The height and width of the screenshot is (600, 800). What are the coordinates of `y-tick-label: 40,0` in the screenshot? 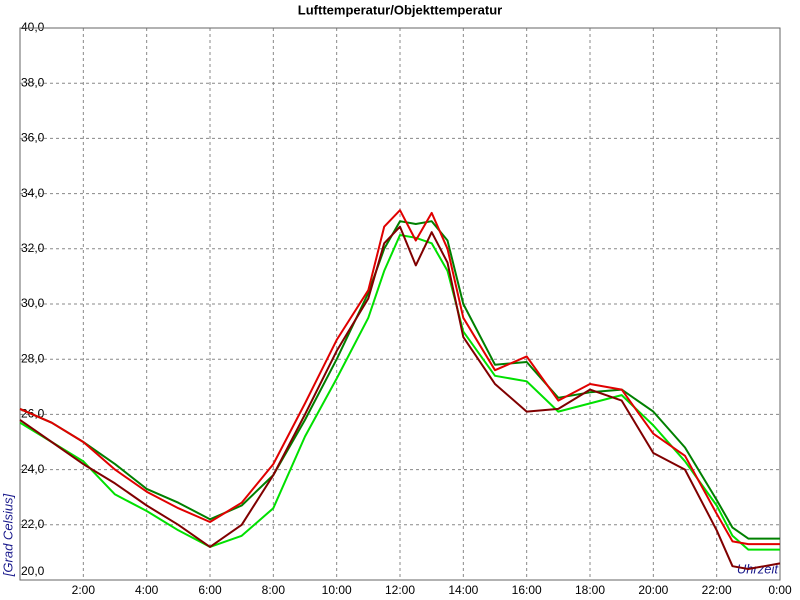 It's located at (33, 27).